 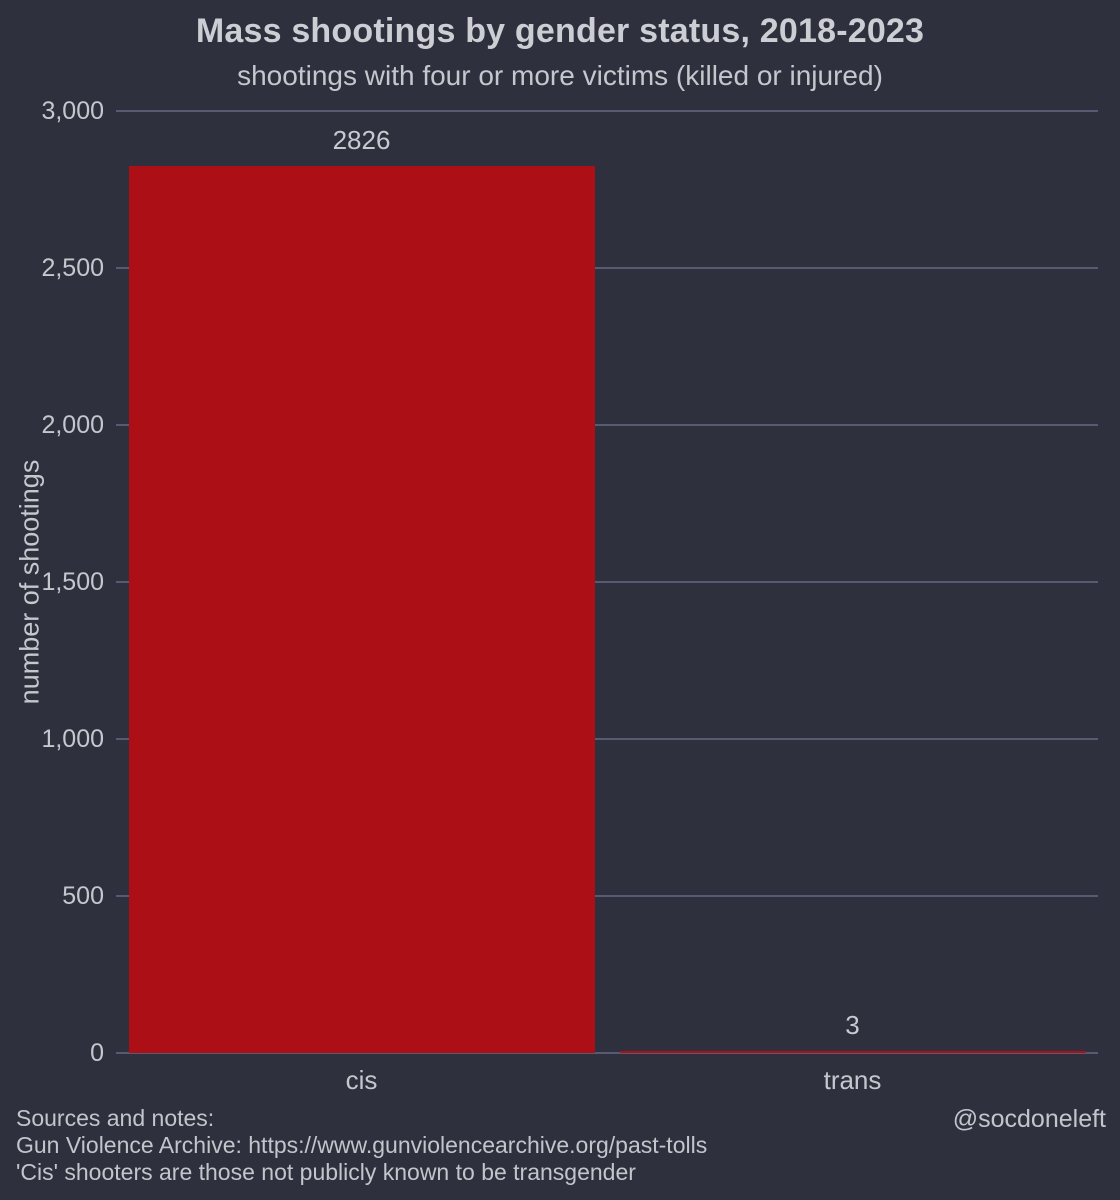 I want to click on y-tick-label: 2,500, so click(x=72, y=268).